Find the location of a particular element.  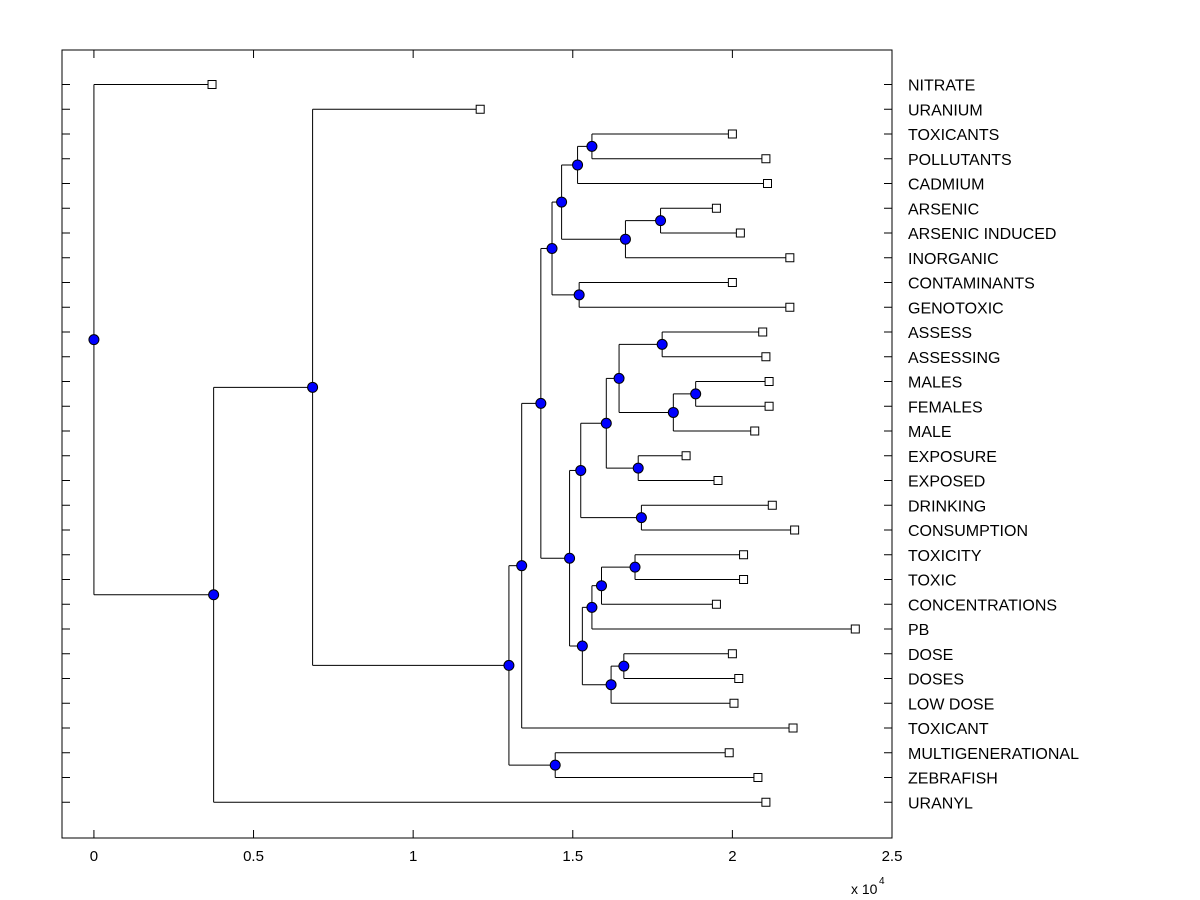

x-axis-multiplier-exponent: 4 is located at coordinates (882, 881).